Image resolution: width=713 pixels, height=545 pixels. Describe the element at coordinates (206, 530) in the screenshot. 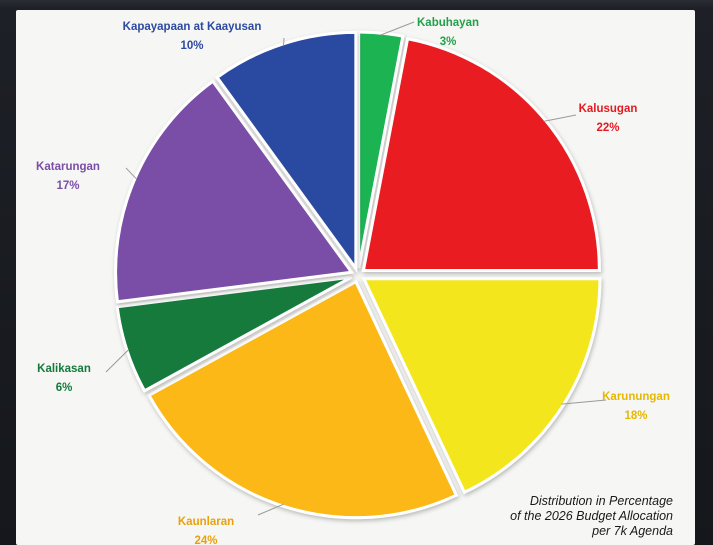

I see `slice-label: Kaunlaran 24%` at that location.